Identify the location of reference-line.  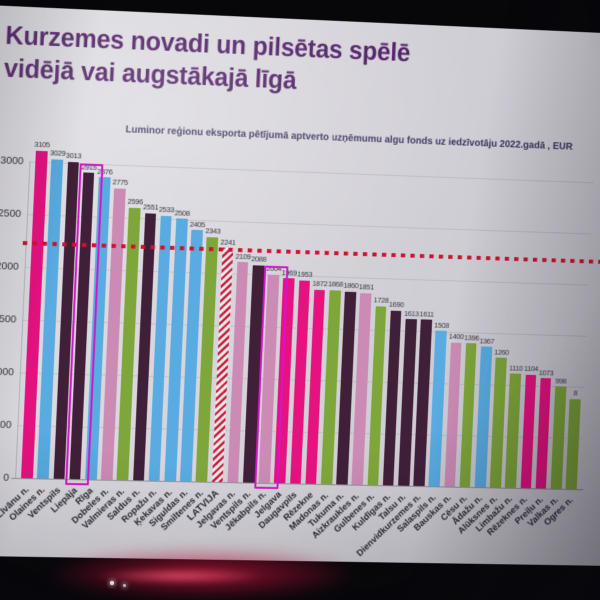
(311, 252).